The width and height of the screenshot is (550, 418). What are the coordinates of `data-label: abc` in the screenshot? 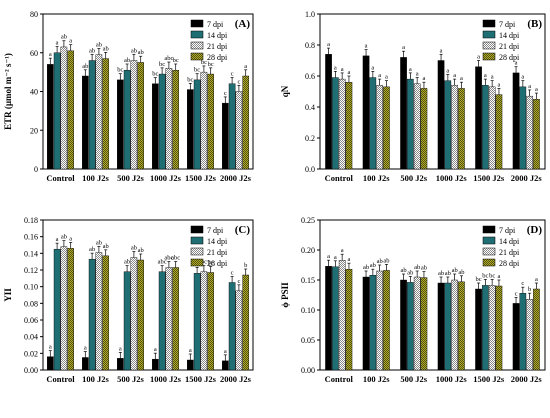 It's located at (168, 58).